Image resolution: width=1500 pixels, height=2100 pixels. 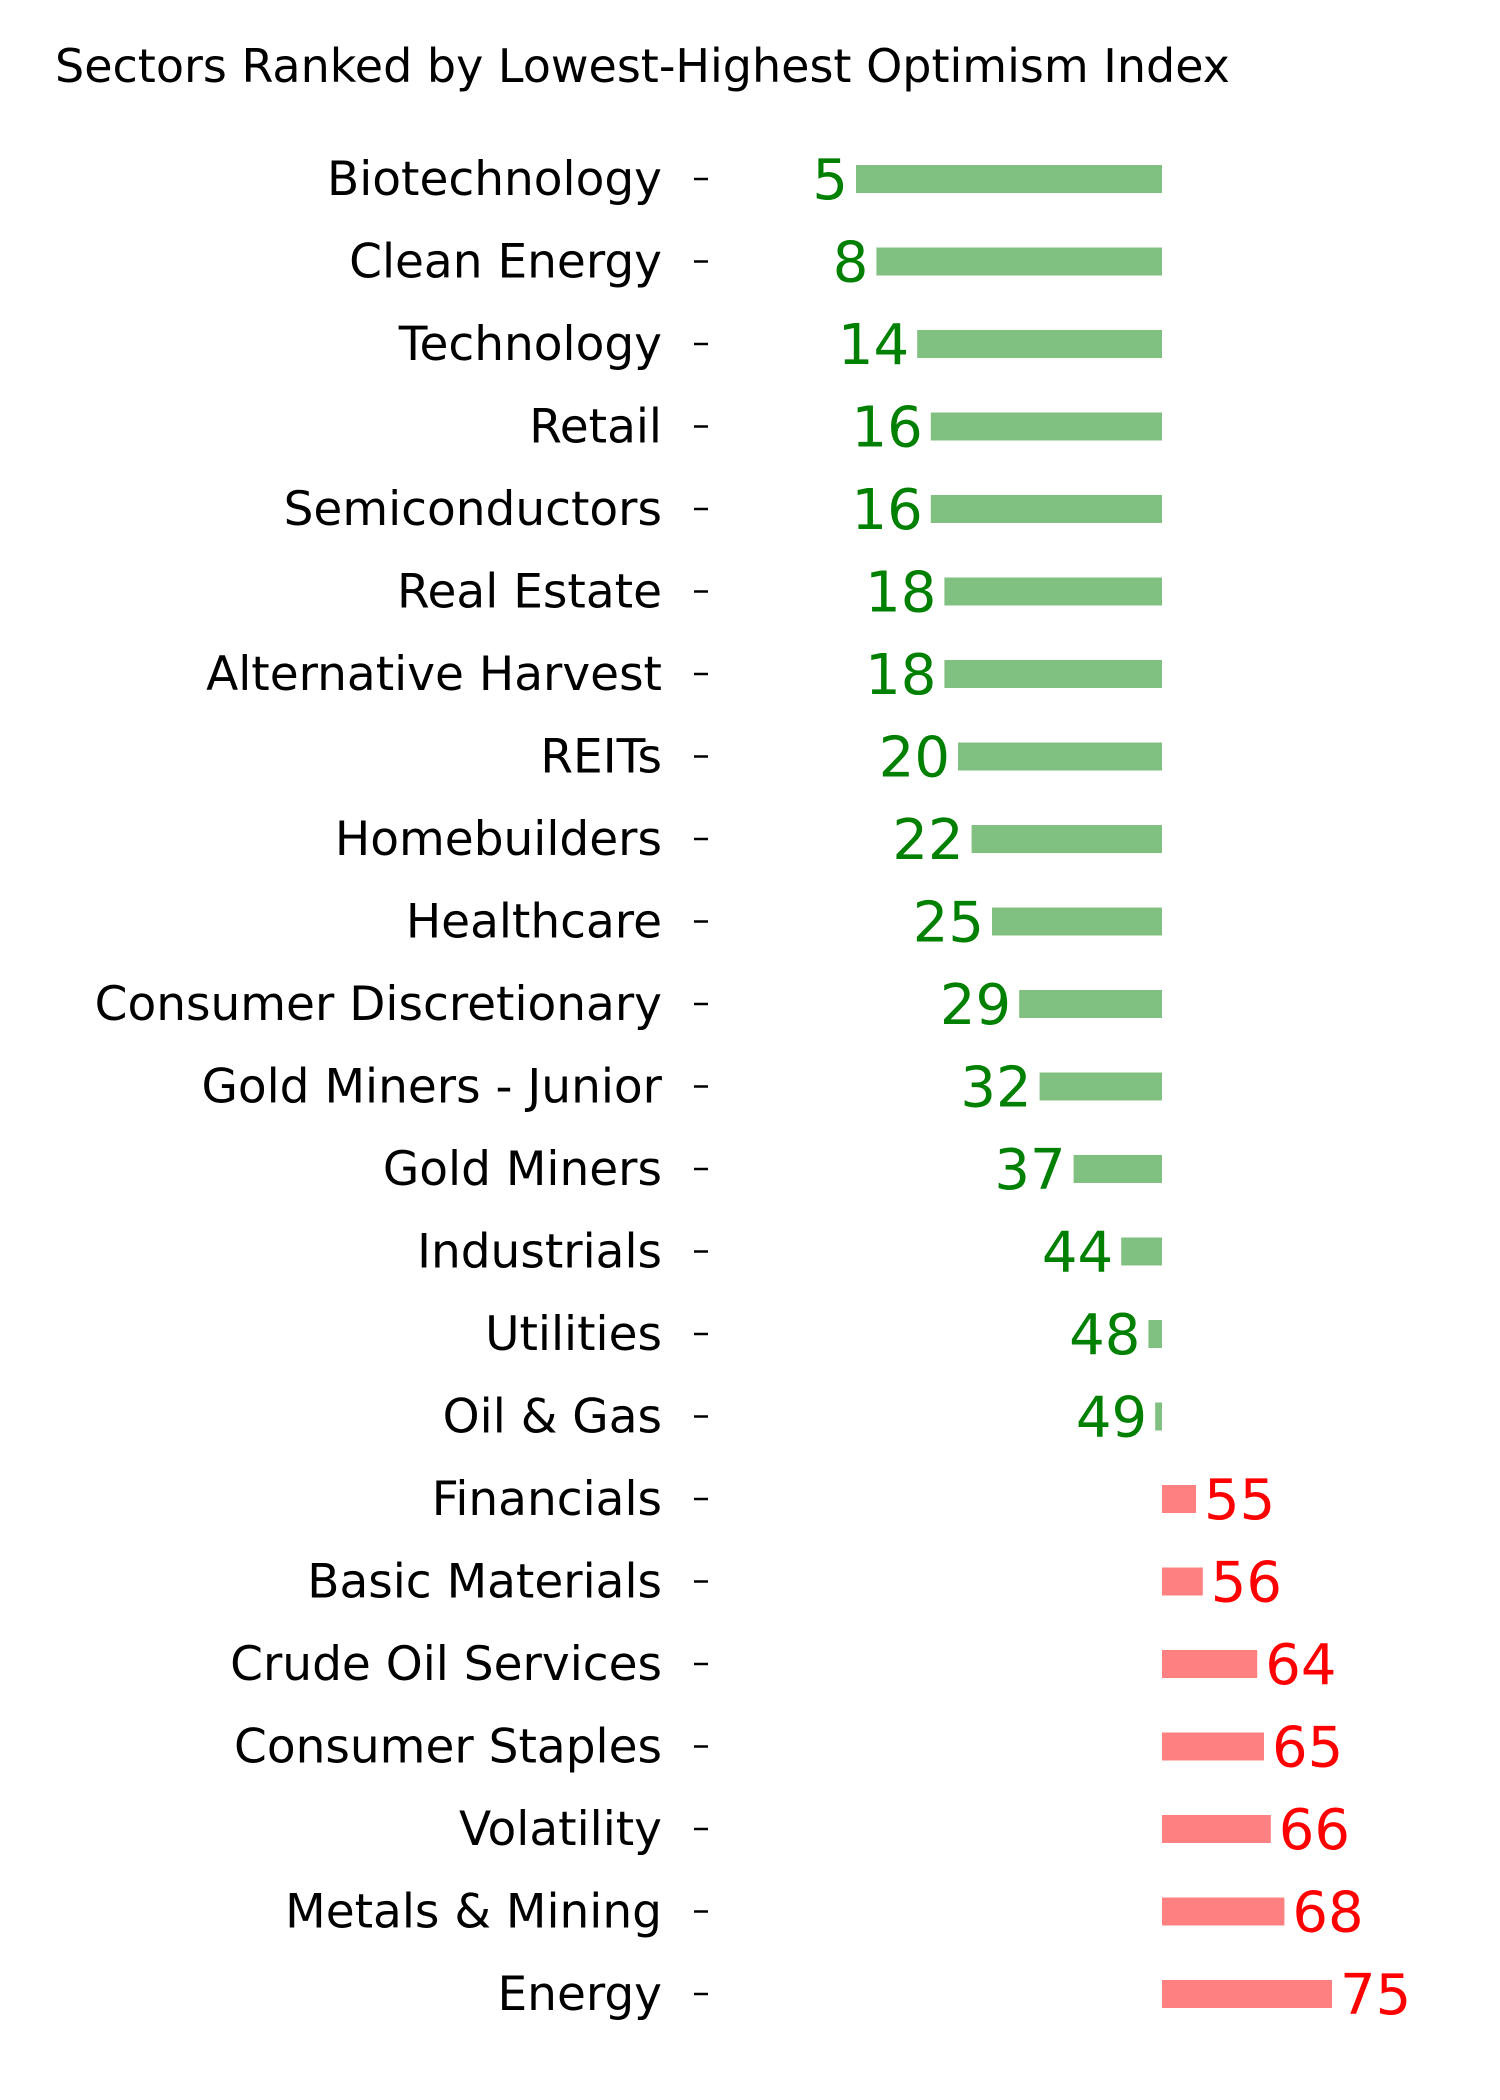 I want to click on category-label: Oil & Gas, so click(x=552, y=1417).